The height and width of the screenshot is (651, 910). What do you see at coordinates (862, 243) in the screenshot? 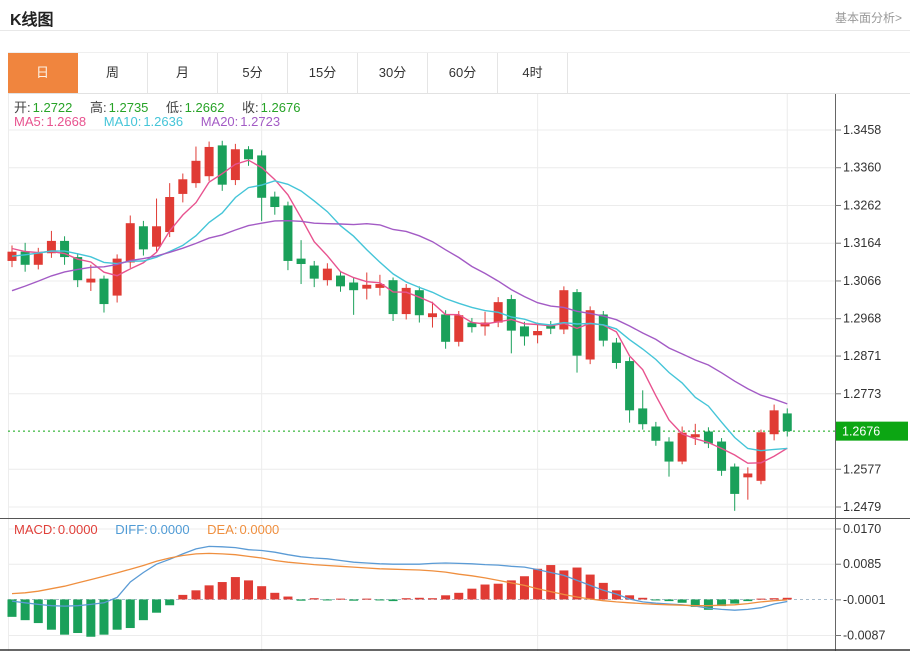
I see `svg-text: 1.3164` at bounding box center [862, 243].